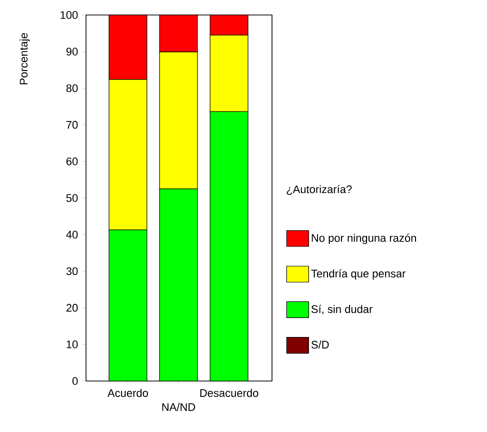  I want to click on x-tick-label: Desacuerdo, so click(229, 392).